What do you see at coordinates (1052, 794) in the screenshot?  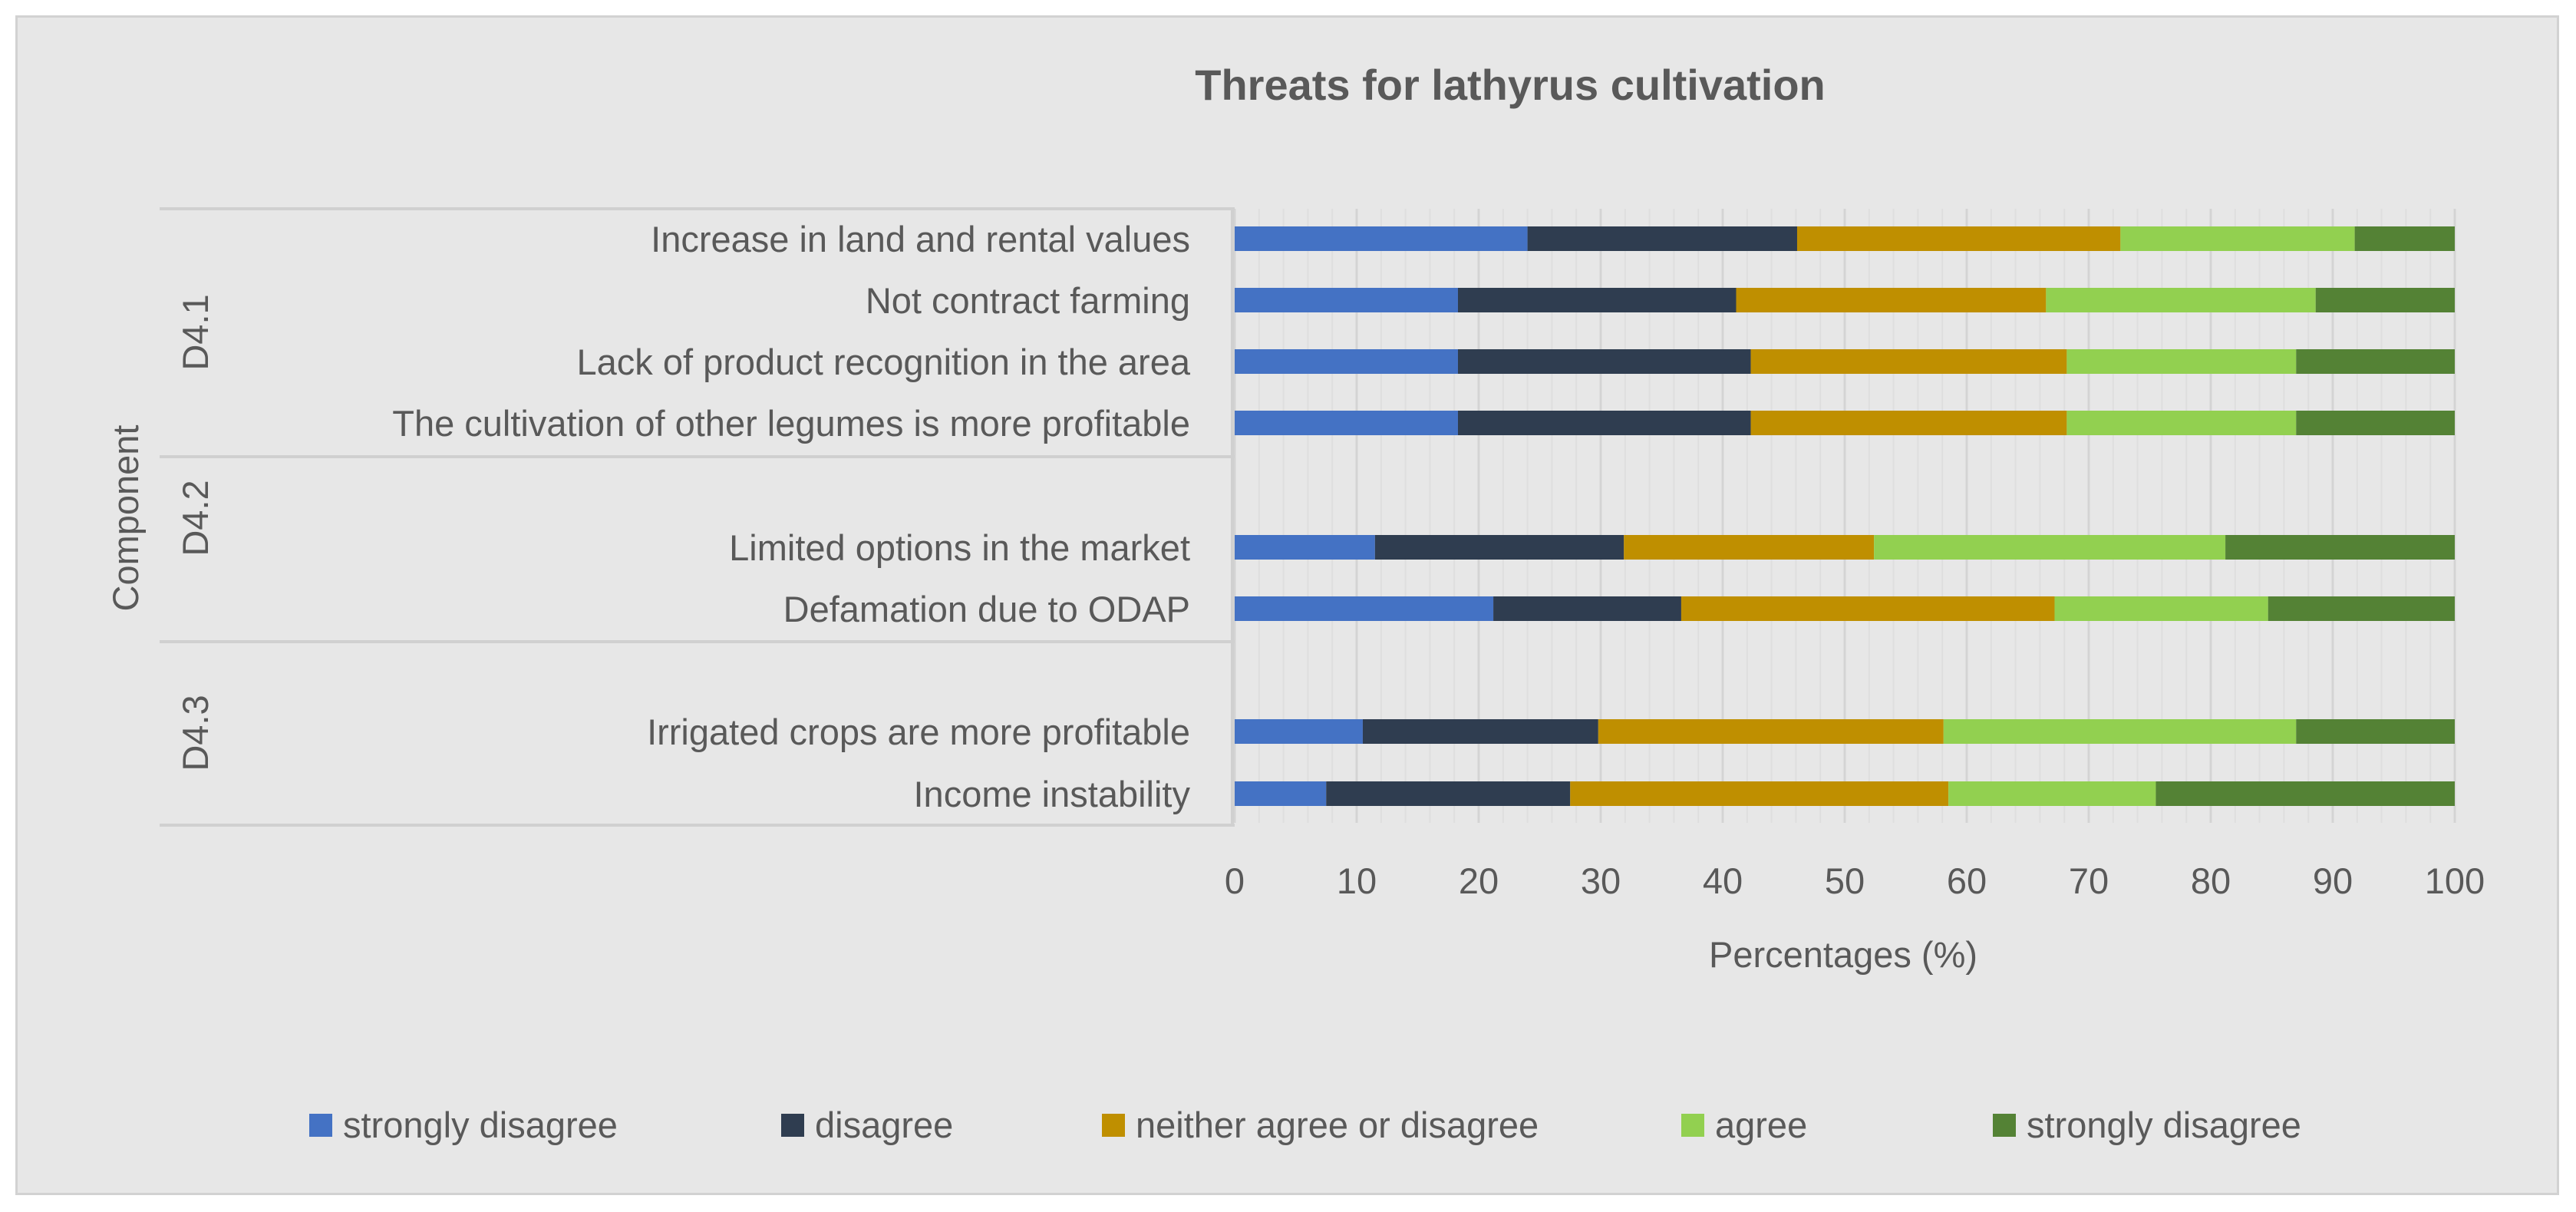 I see `category-label: Income instability` at bounding box center [1052, 794].